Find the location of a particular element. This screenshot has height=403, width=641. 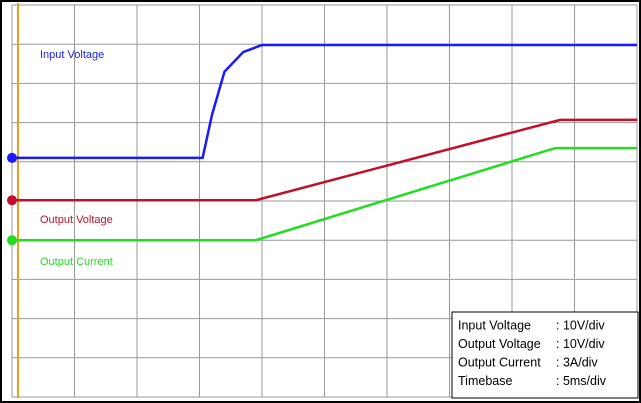

trace-label: Output Voltage is located at coordinates (76, 220).